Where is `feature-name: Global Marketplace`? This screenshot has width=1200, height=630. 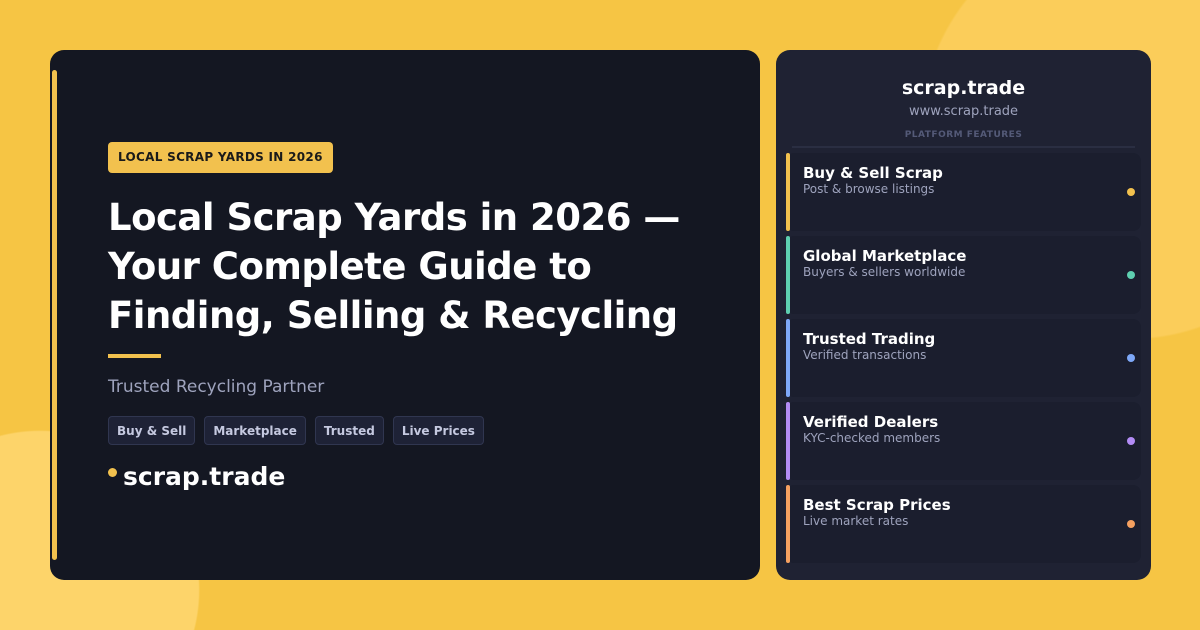
feature-name: Global Marketplace is located at coordinates (885, 256).